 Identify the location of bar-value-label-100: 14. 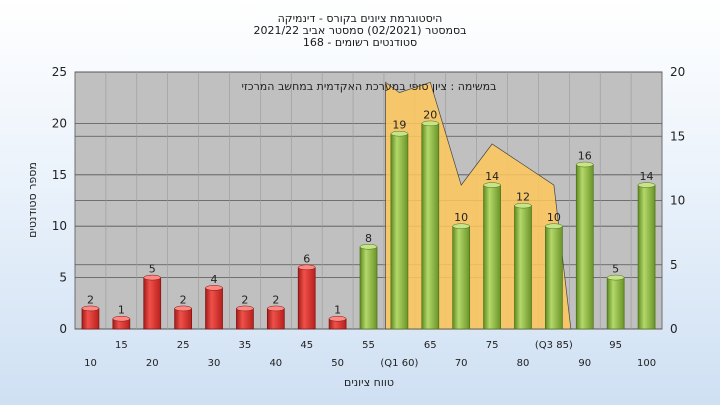
(647, 176).